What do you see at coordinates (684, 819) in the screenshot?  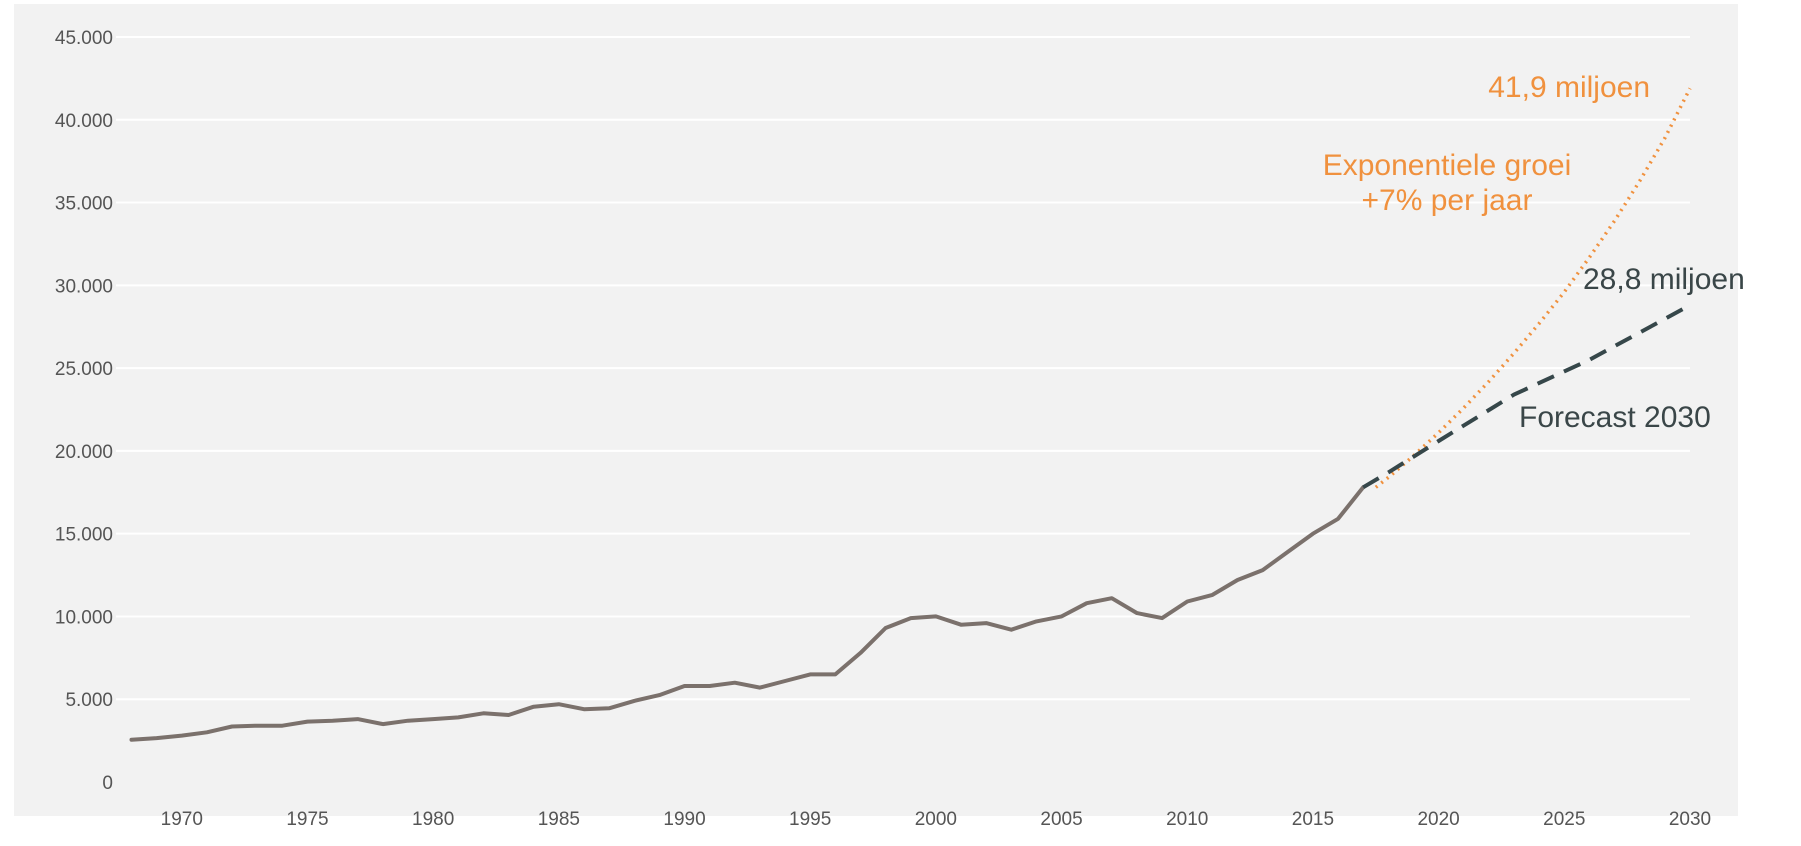 I see `x-tick-label: 1990` at bounding box center [684, 819].